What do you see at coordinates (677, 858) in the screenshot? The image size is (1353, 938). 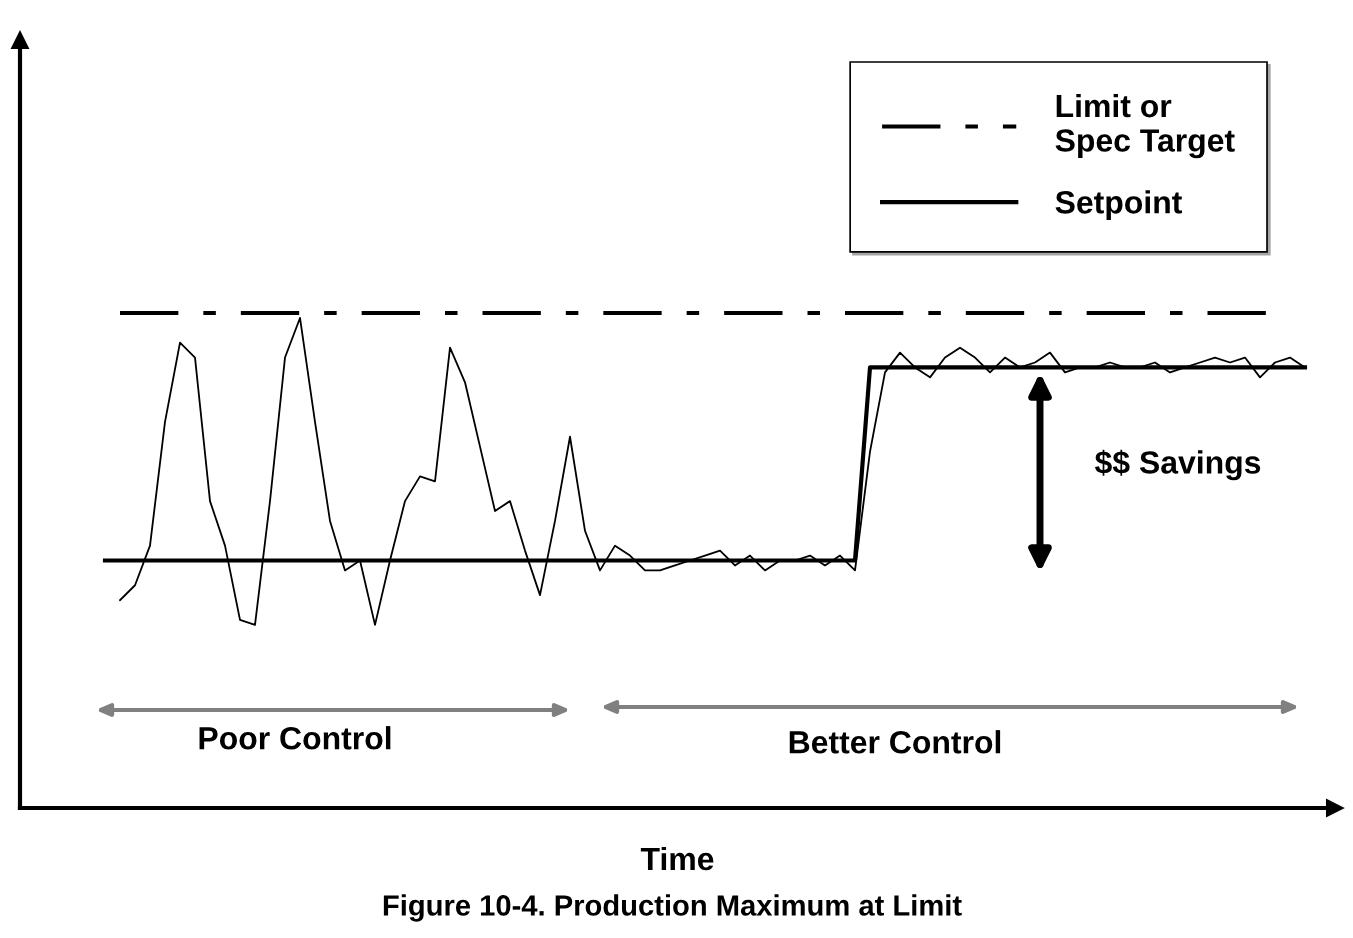 I see `x-axis-title: Time` at bounding box center [677, 858].